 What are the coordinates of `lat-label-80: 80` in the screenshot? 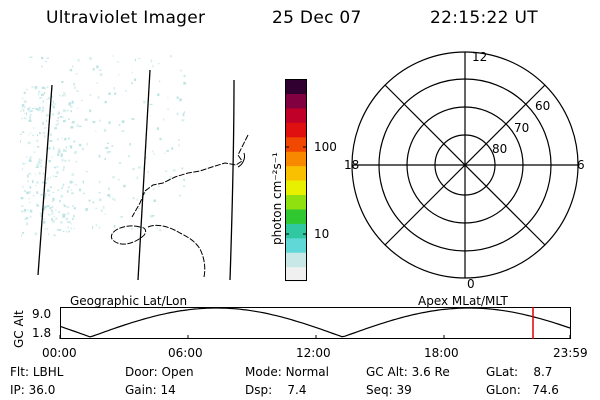 It's located at (499, 149).